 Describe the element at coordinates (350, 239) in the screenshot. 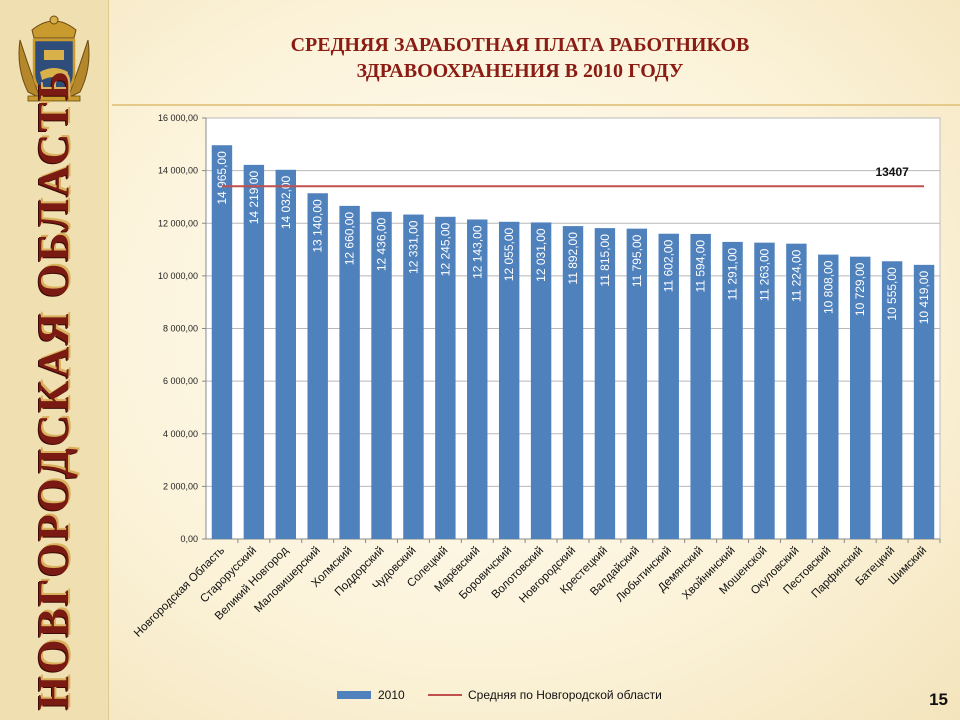

I see `data-label: 12 660,00` at that location.